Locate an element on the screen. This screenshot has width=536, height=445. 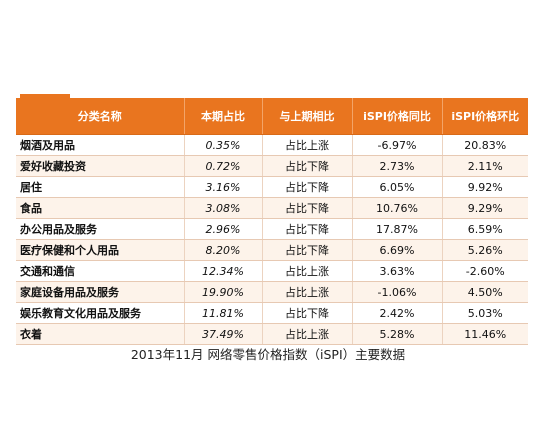
share-cell: 11.81% is located at coordinates (222, 313).